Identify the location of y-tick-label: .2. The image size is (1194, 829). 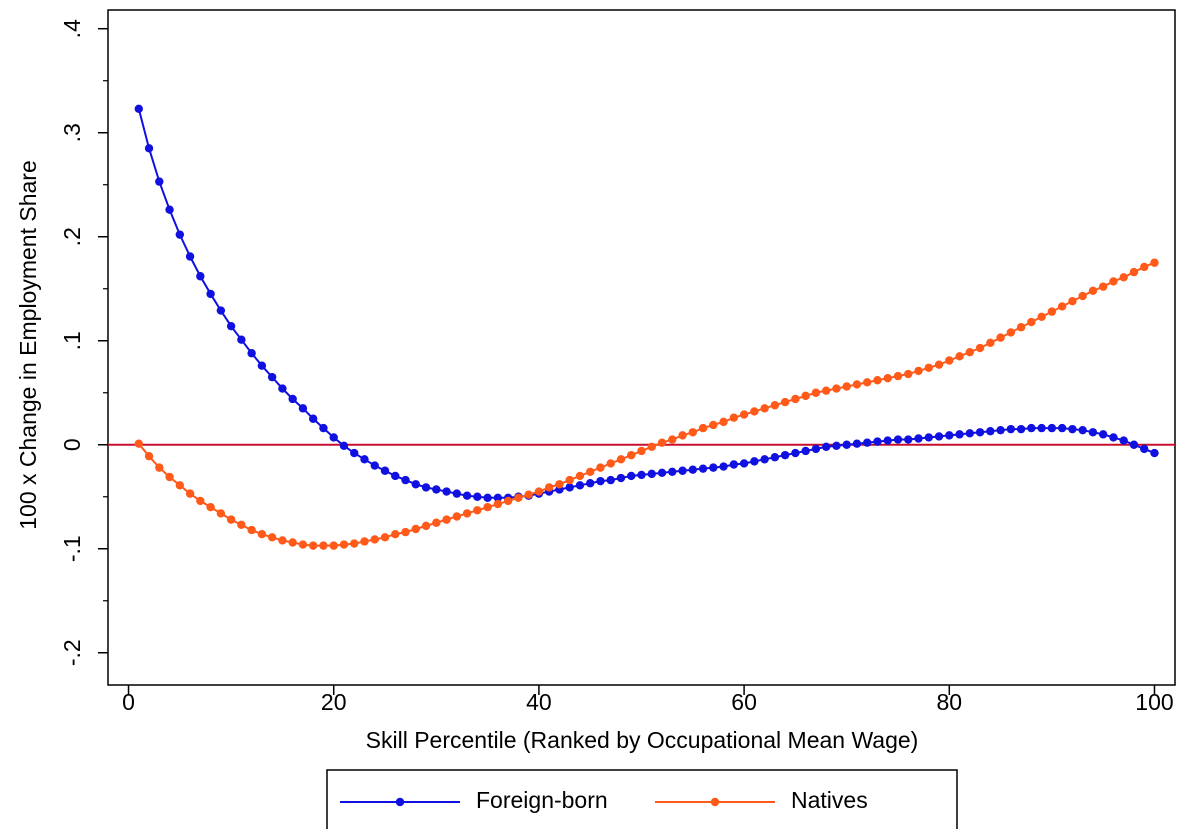
(72, 236).